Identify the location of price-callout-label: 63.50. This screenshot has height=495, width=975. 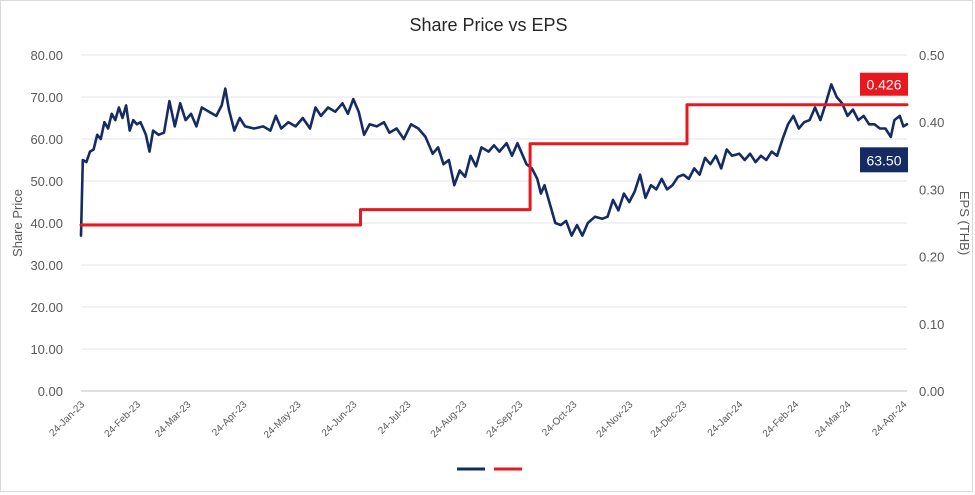
(883, 160).